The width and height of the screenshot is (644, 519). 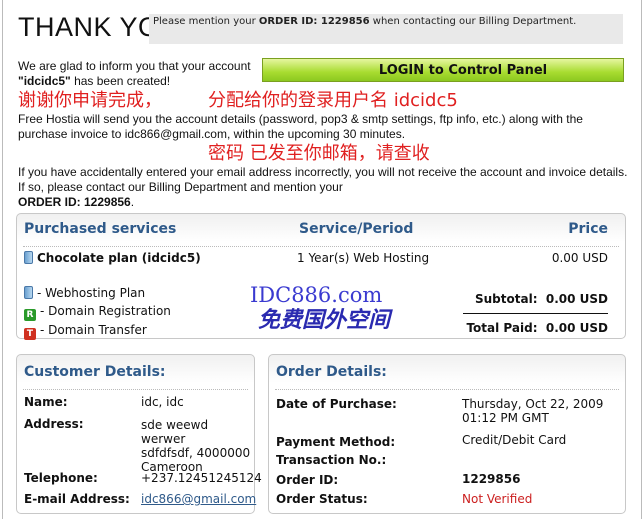 What do you see at coordinates (77, 499) in the screenshot?
I see `email-label: E-mail Address:` at bounding box center [77, 499].